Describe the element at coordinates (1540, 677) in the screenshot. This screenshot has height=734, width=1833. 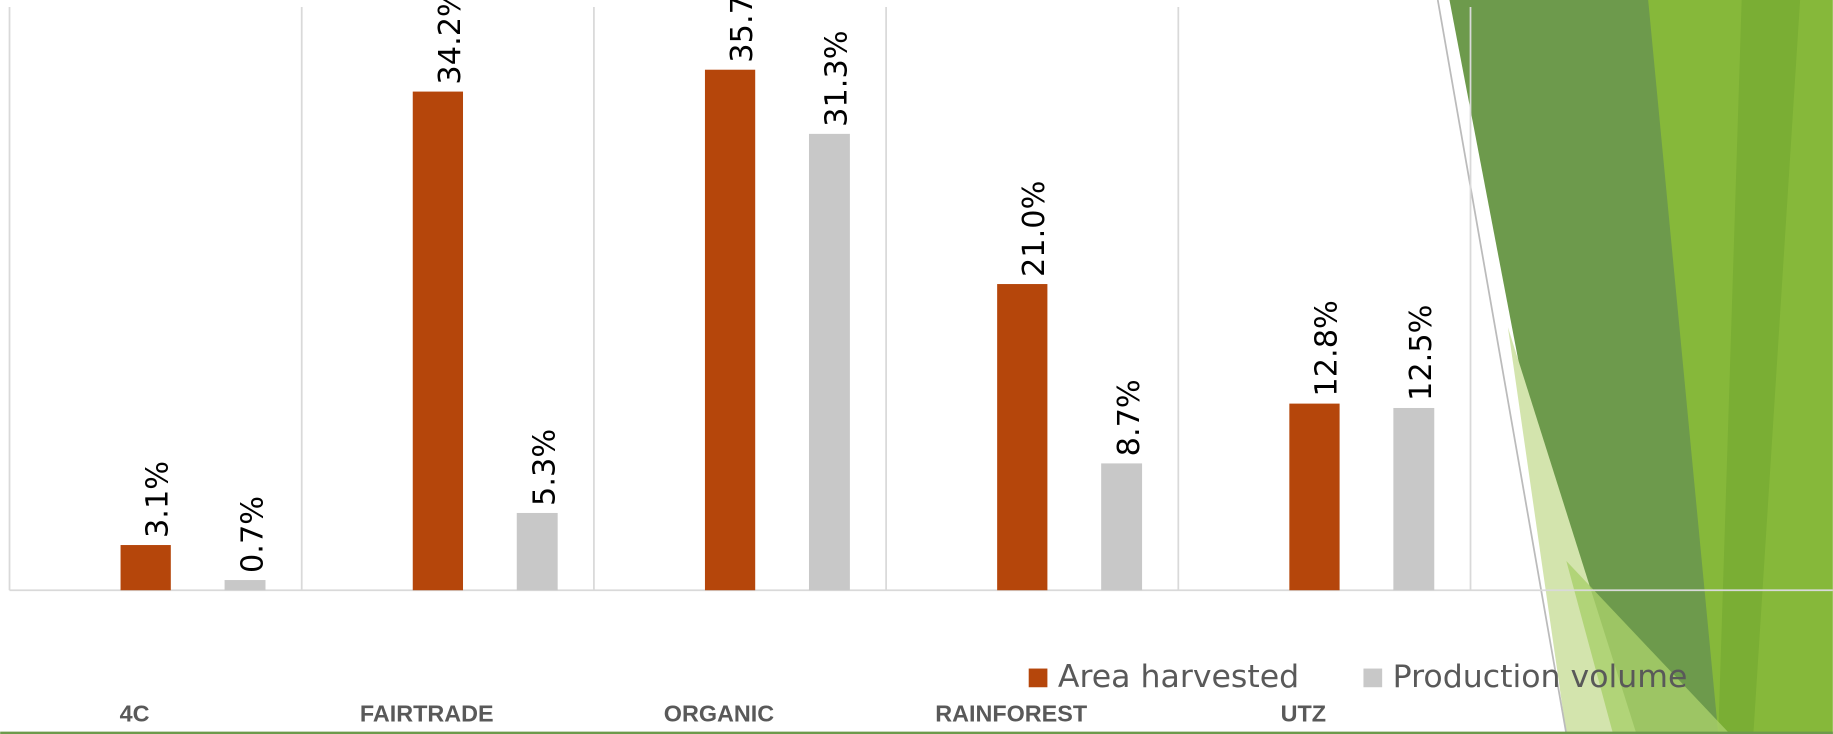
I see `legend-label: Production volume` at that location.